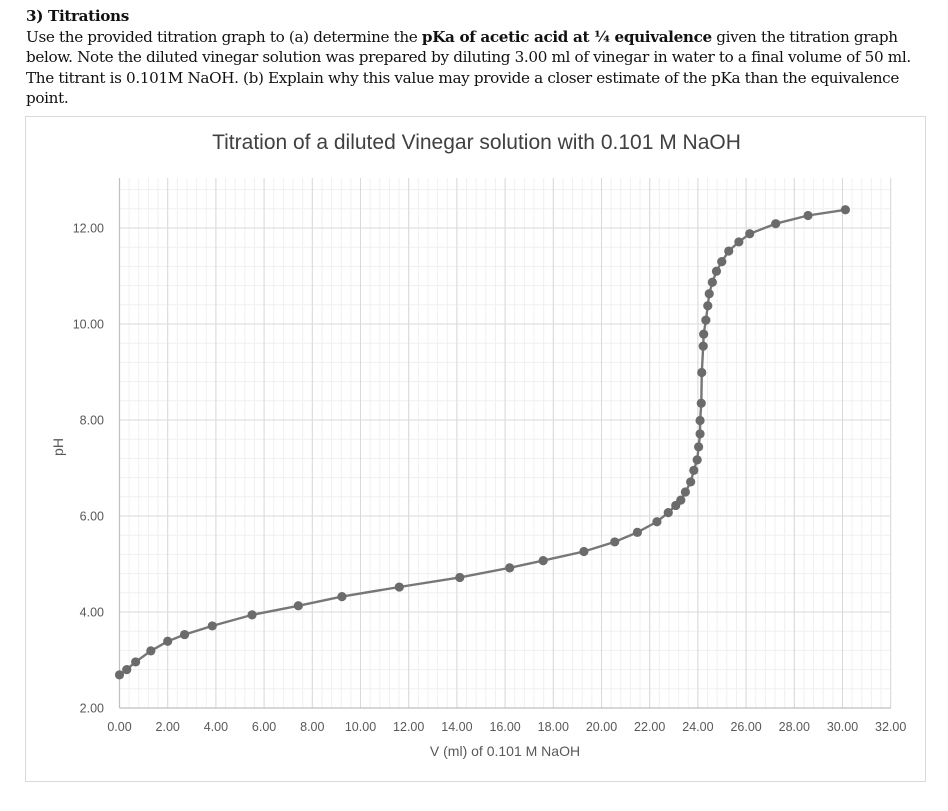 The width and height of the screenshot is (948, 811). Describe the element at coordinates (601, 727) in the screenshot. I see `x-tick-label: 20.00` at that location.